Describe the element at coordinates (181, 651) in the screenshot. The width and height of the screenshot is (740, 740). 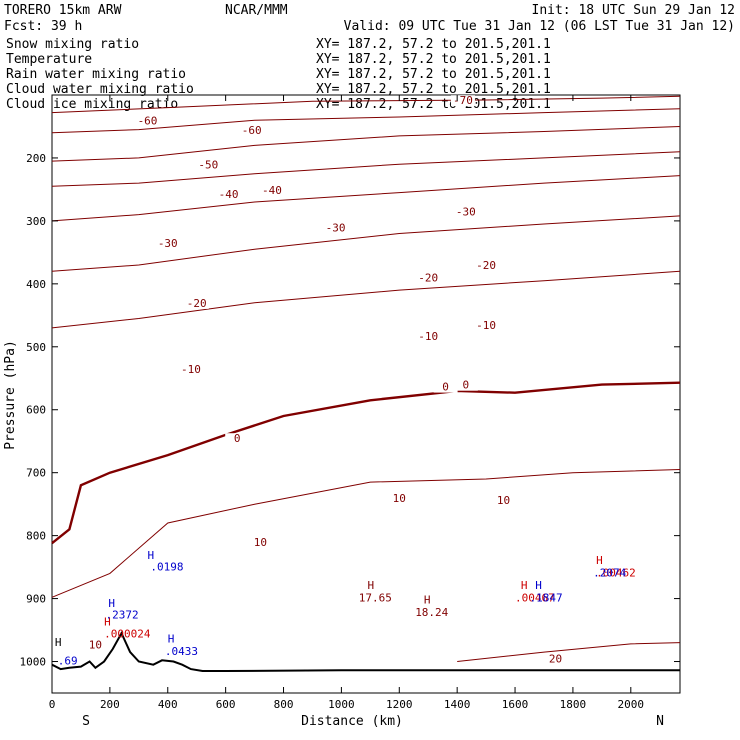
I see `max-value: .0433` at that location.